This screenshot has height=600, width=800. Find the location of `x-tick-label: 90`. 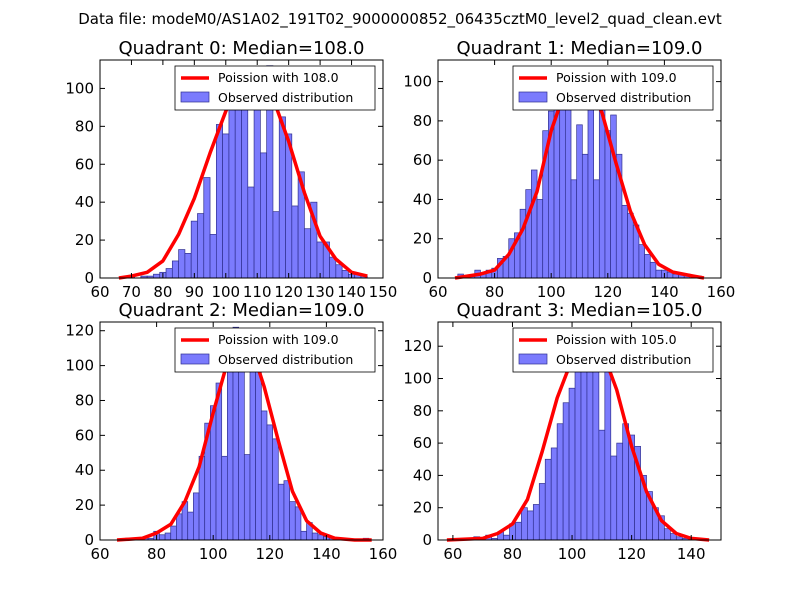

x-tick-label: 90 is located at coordinates (194, 292).